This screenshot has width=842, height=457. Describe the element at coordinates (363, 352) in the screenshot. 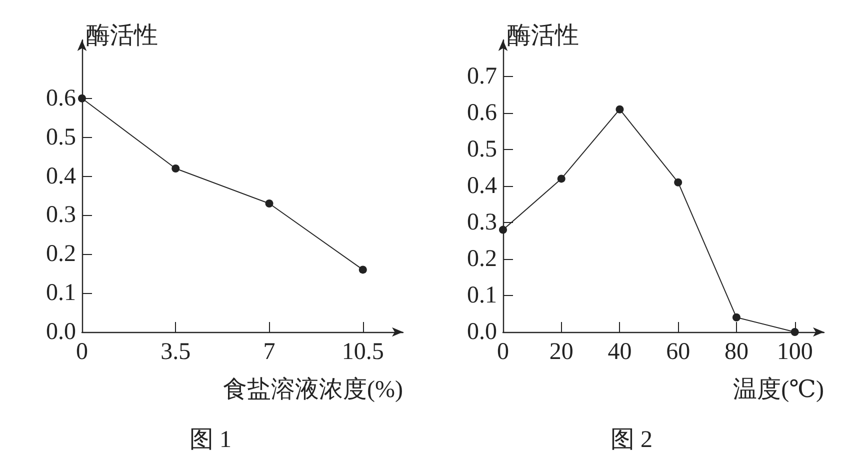

I see `x-tick-label: 10.5` at that location.